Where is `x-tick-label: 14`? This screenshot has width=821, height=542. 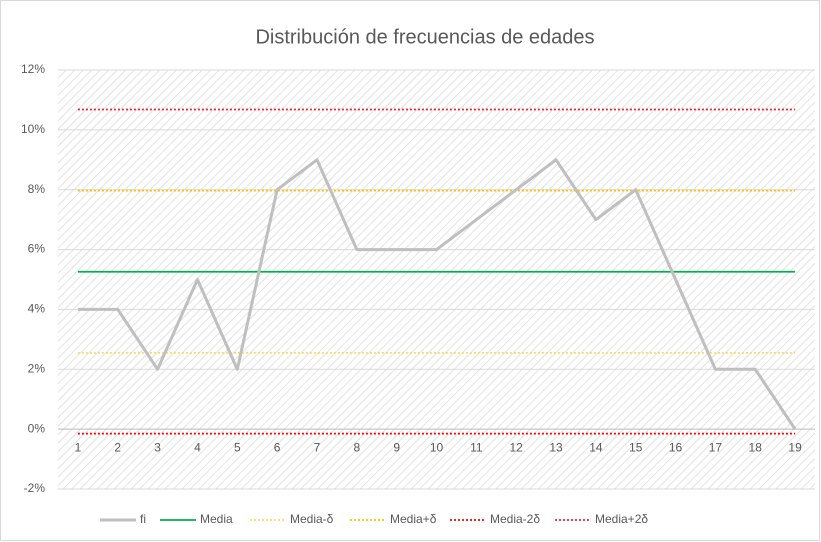 x-tick-label: 14 is located at coordinates (596, 447).